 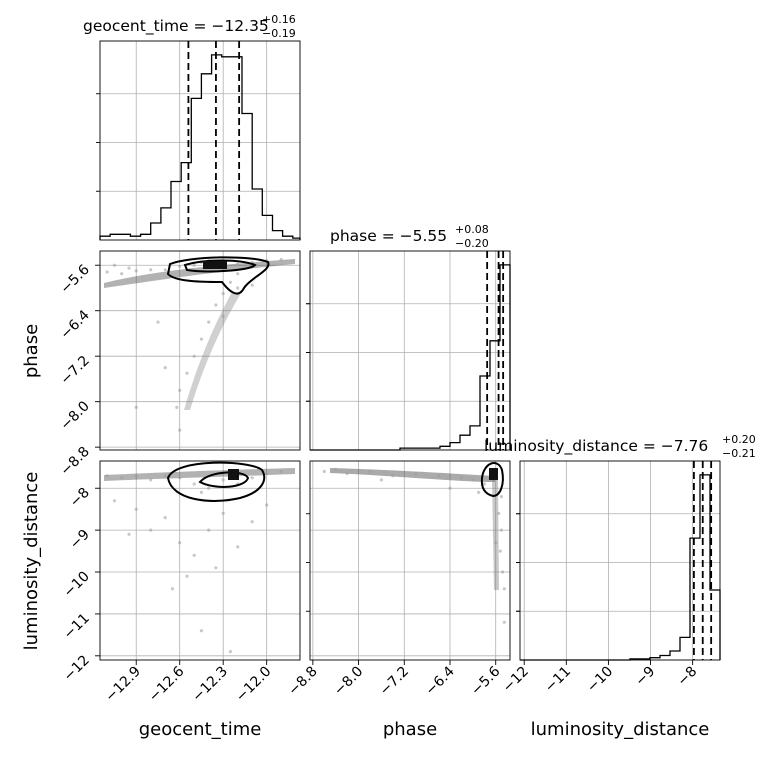 What do you see at coordinates (279, 19) in the screenshot?
I see `title-geocent-time-plus: +0.16` at bounding box center [279, 19].